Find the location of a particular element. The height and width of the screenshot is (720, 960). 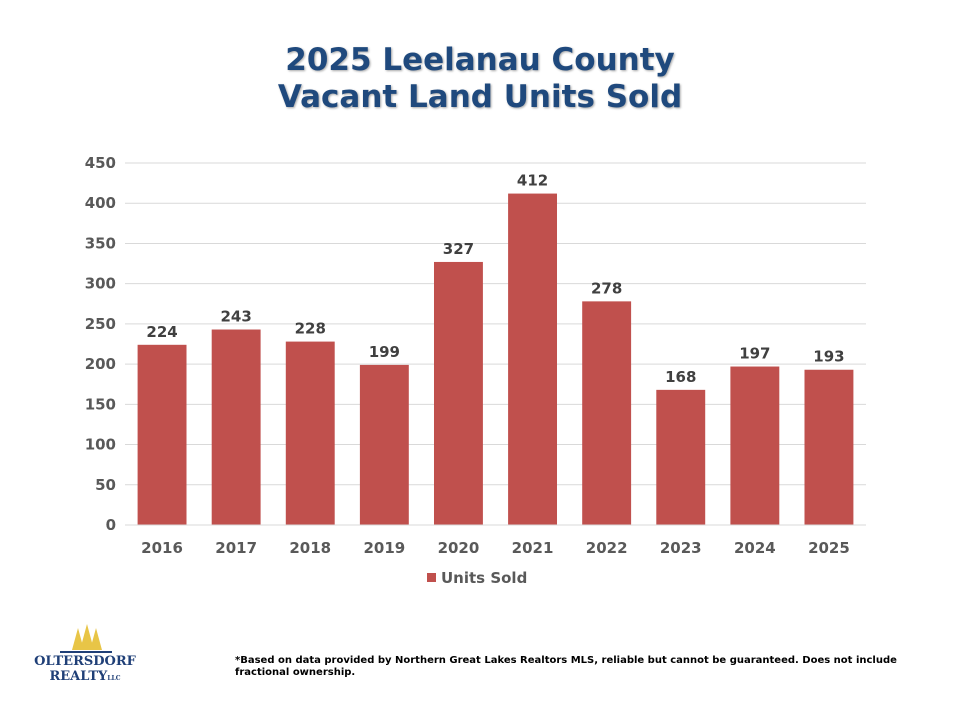

x-tick-label-2023: 2023 is located at coordinates (681, 548).